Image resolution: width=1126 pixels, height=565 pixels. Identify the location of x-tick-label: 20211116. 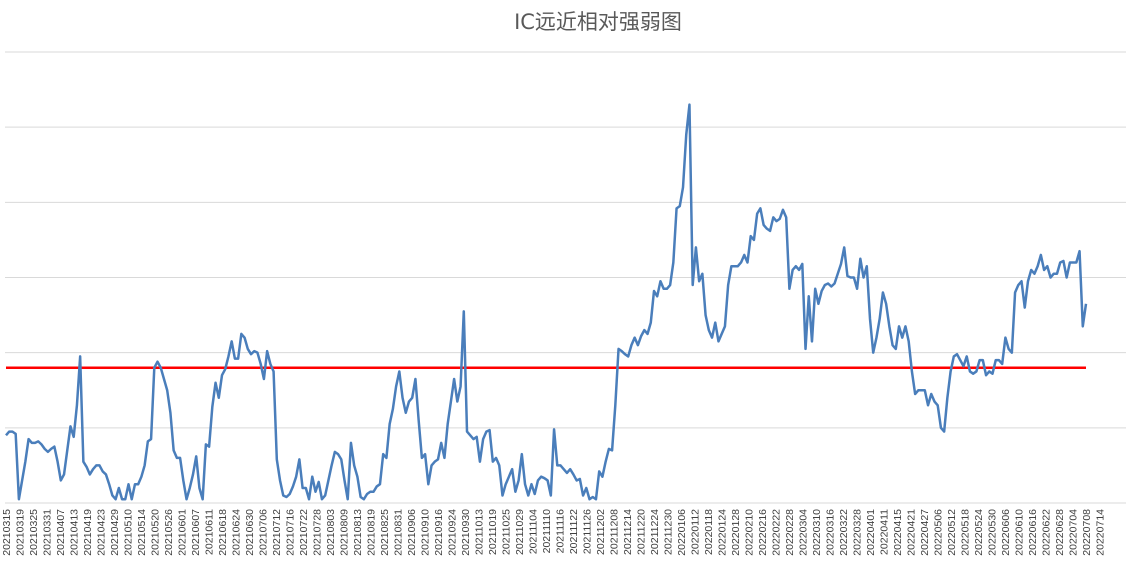
(561, 531).